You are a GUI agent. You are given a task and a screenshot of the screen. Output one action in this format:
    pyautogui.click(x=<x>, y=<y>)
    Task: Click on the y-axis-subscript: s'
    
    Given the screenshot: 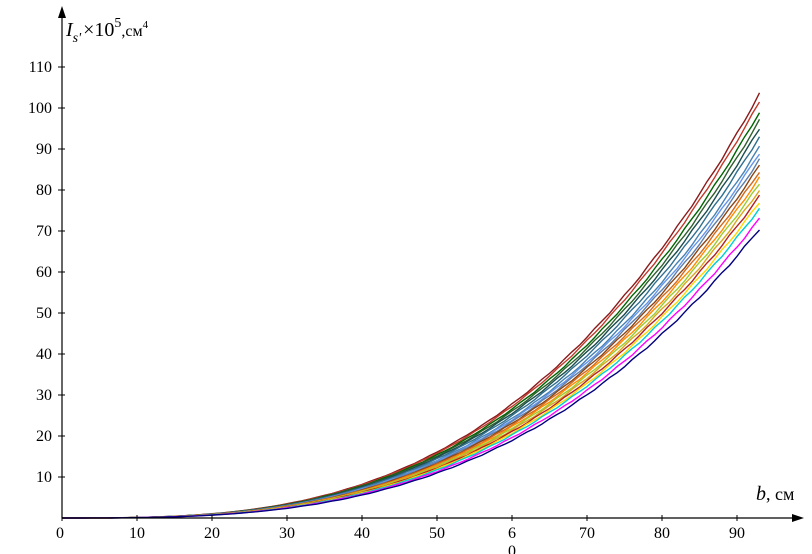 What is the action you would take?
    pyautogui.click(x=77, y=38)
    